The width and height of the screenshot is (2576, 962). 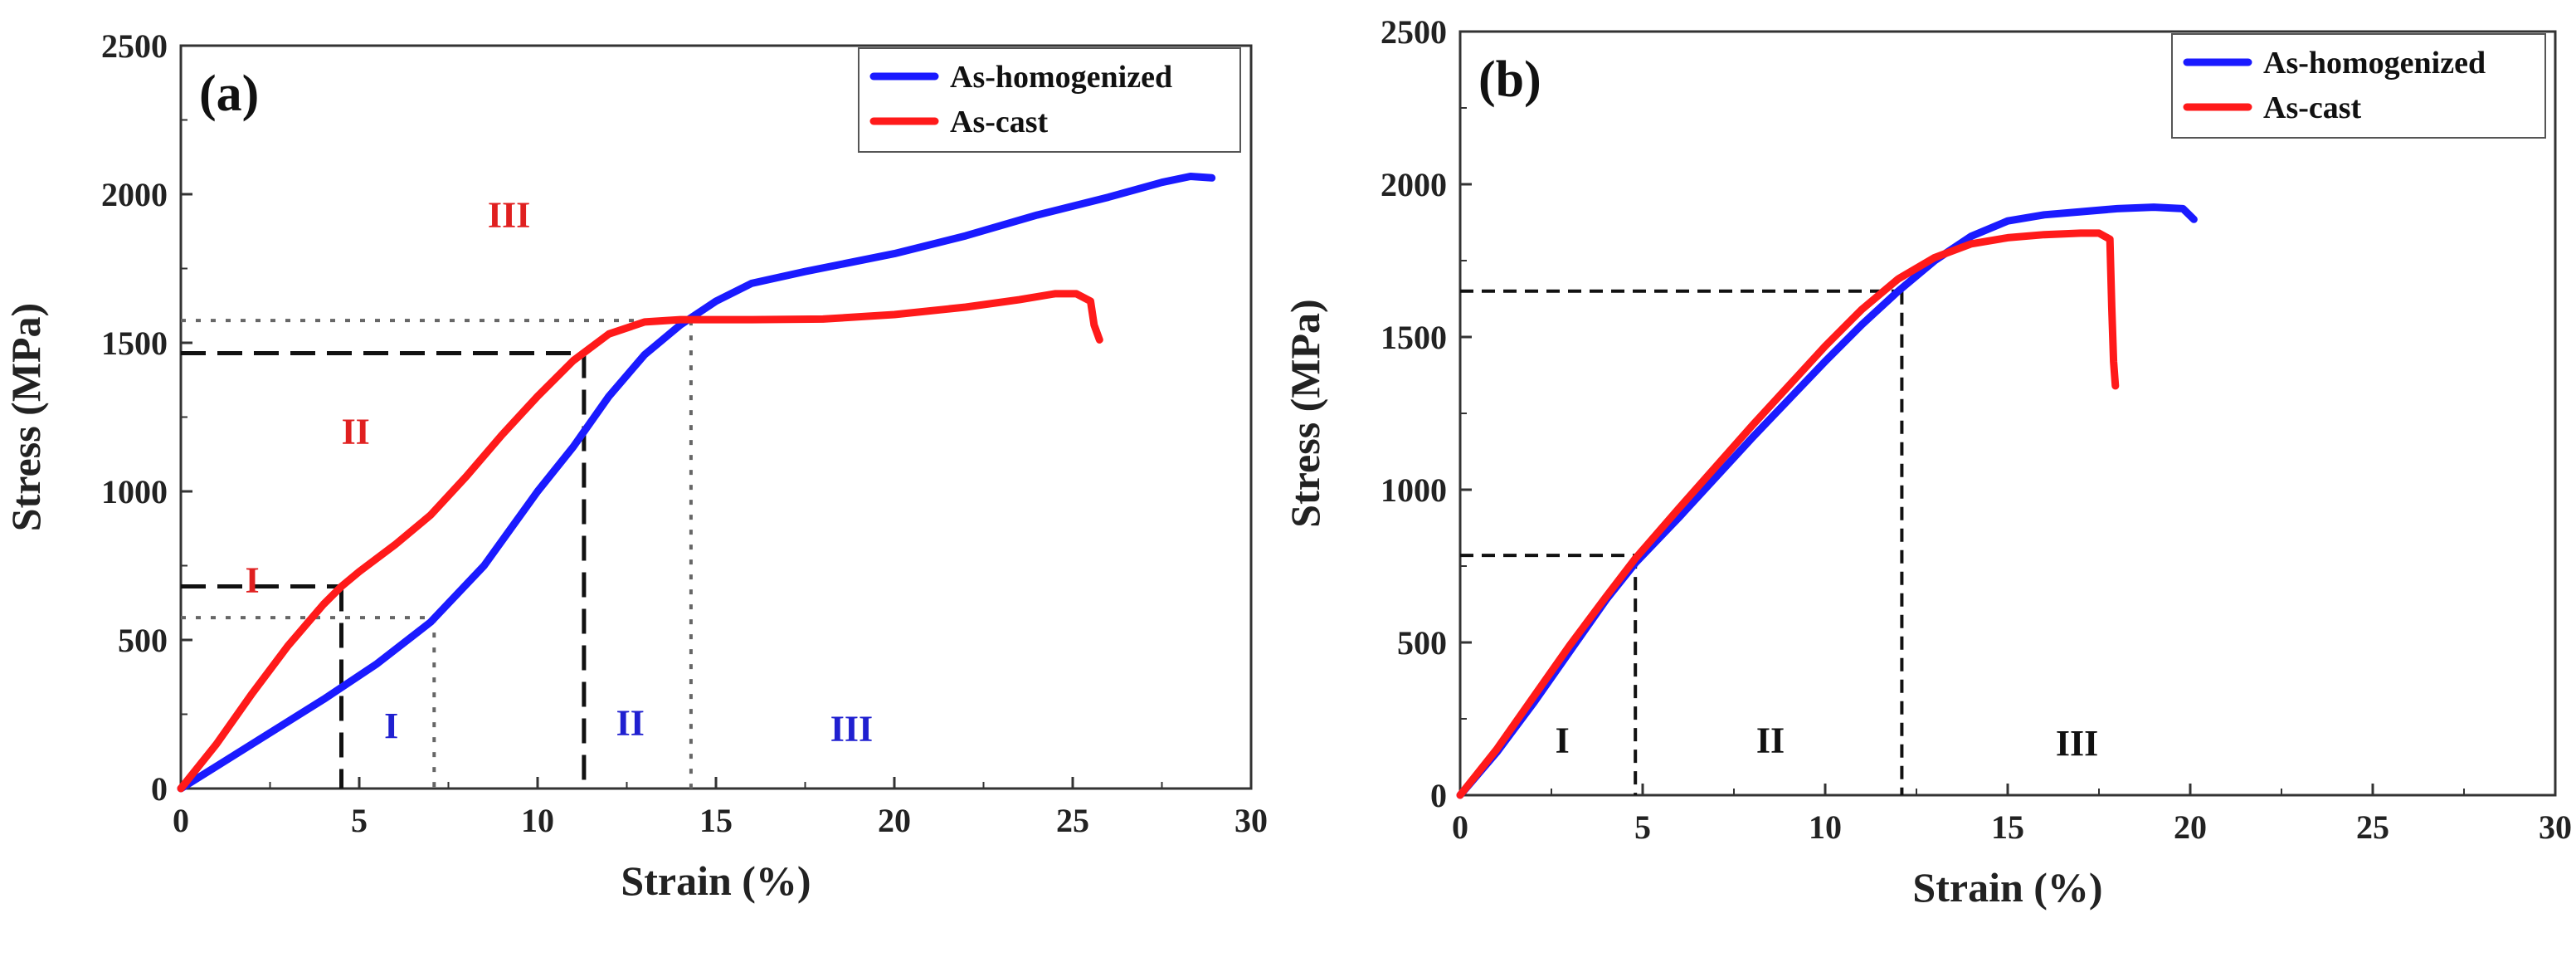 I want to click on panel-b-y-tick-label: 2000, so click(x=1414, y=185).